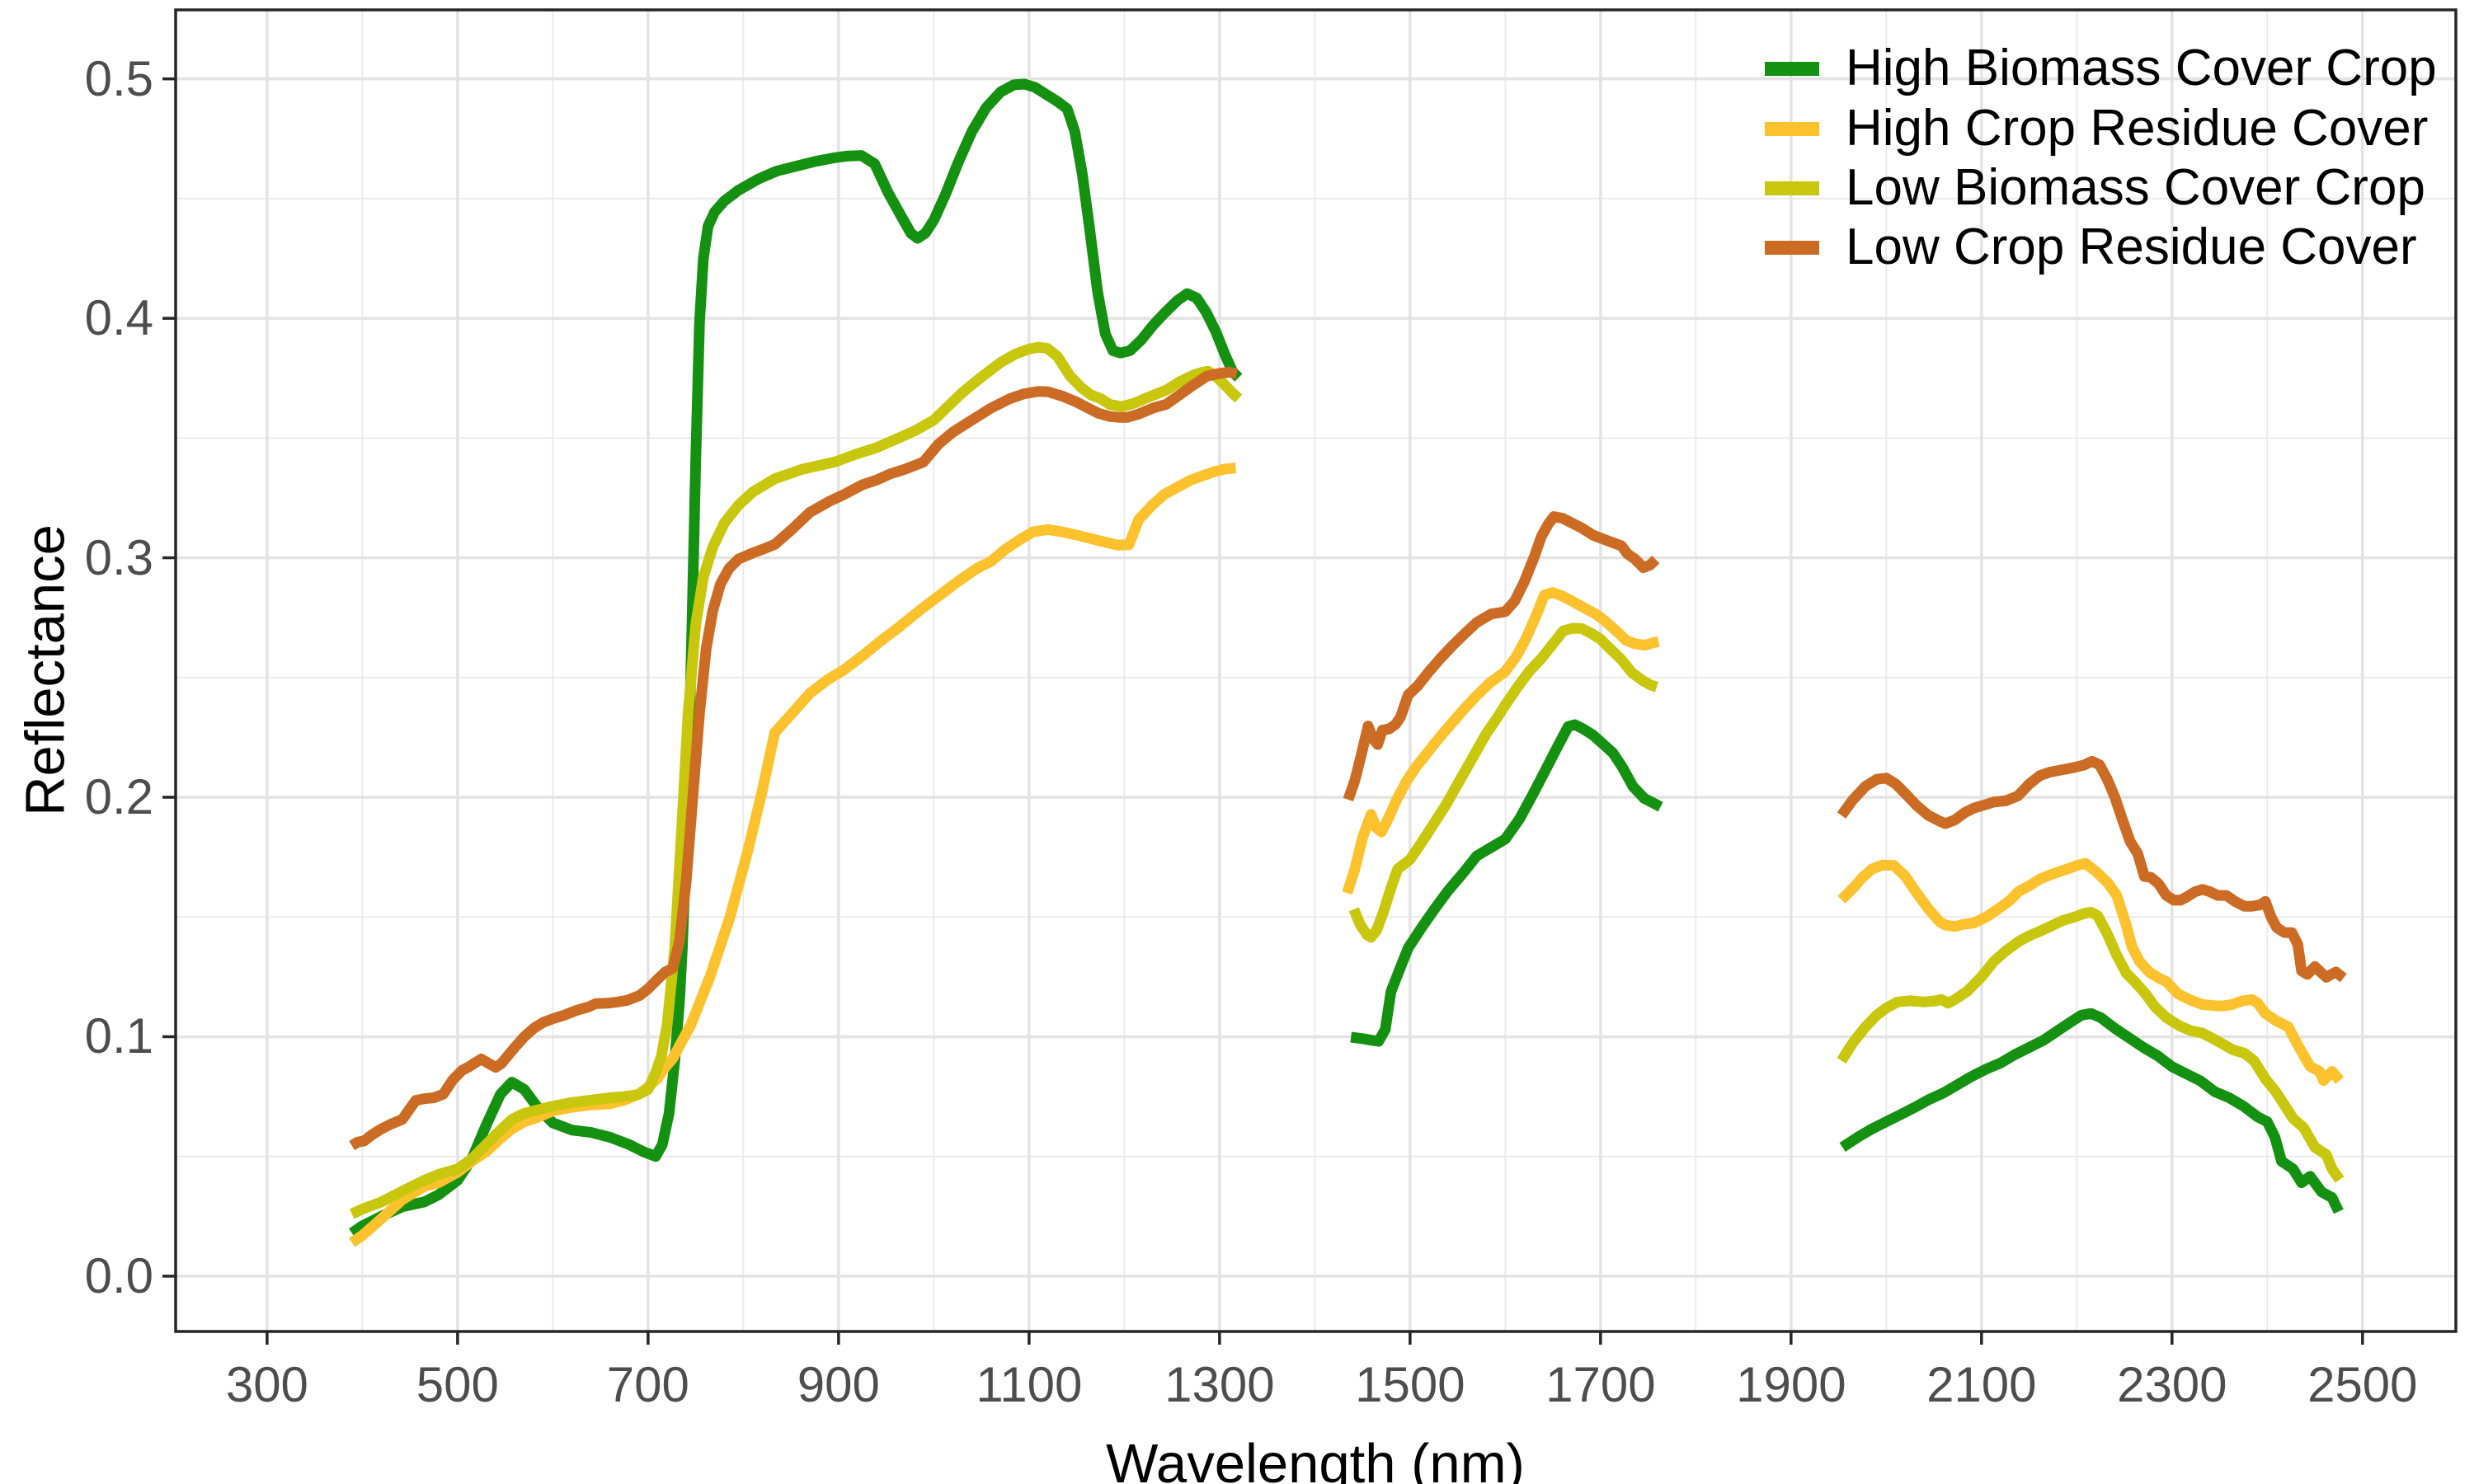 This screenshot has width=2474, height=1484. What do you see at coordinates (1792, 247) in the screenshot?
I see `legend-line-swatch-orange` at bounding box center [1792, 247].